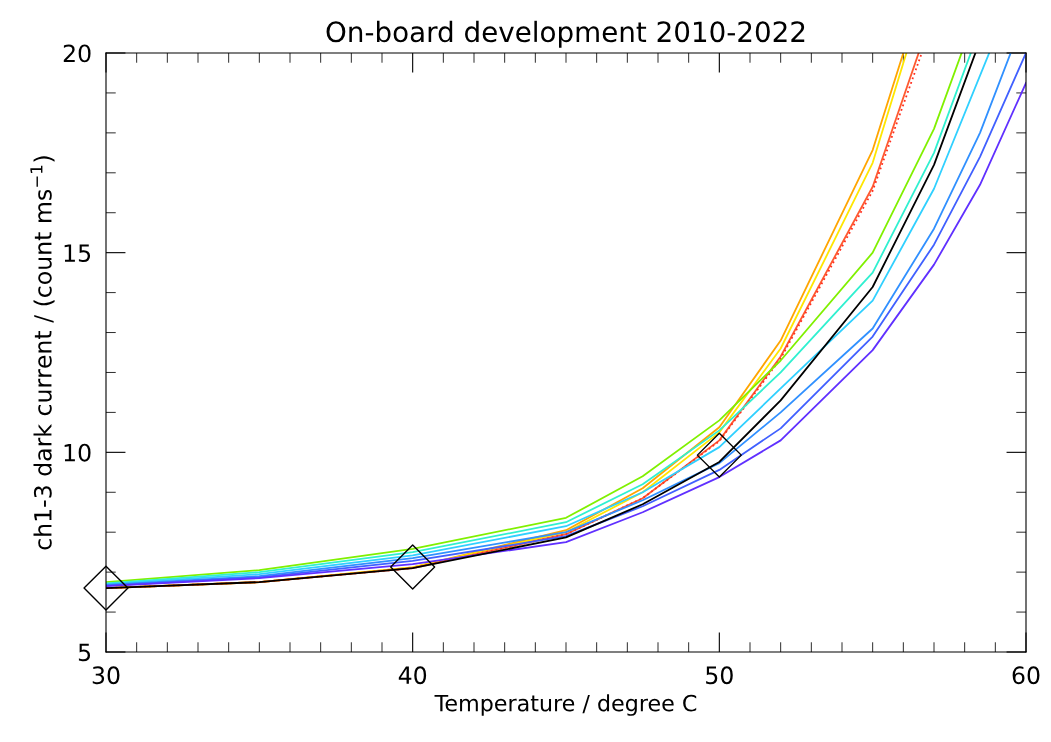  I want to click on x-tick-label: 60, so click(1026, 675).